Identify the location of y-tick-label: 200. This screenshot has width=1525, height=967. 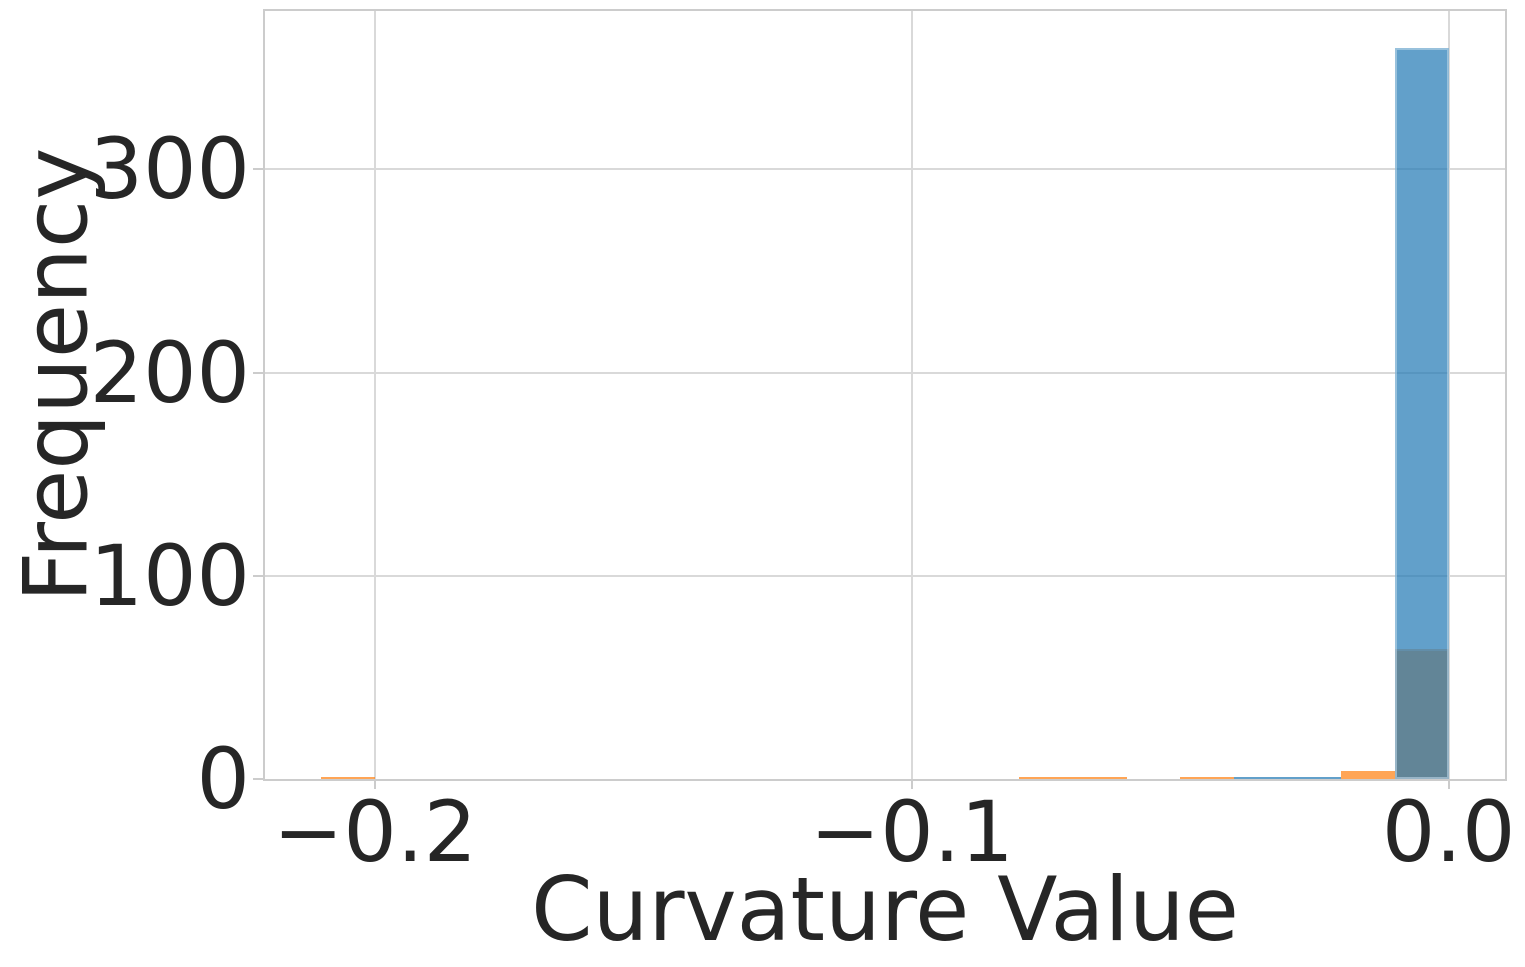
(169, 372).